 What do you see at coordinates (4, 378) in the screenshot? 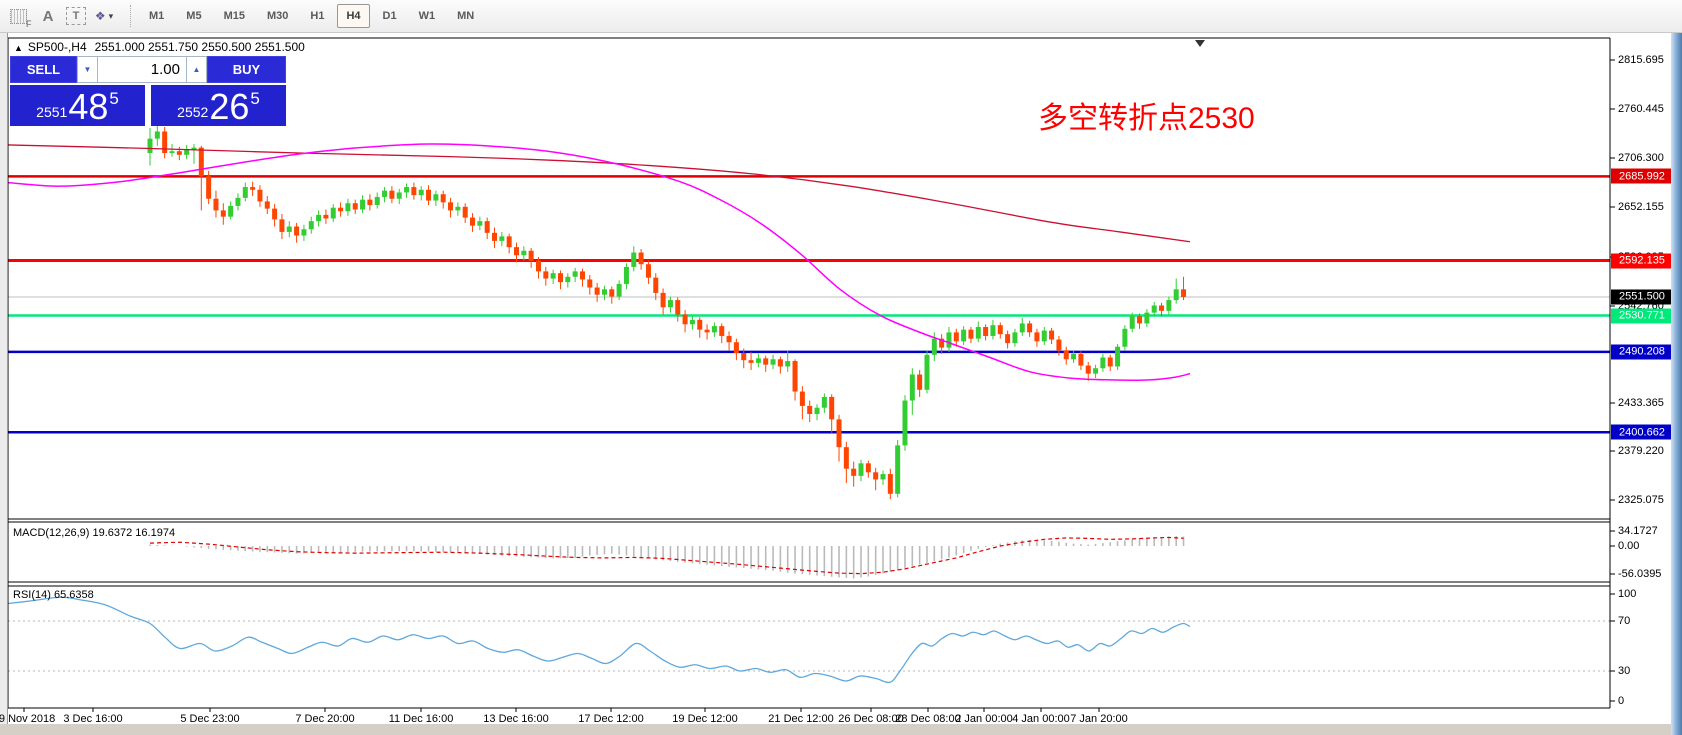
I see `window-left-border` at bounding box center [4, 378].